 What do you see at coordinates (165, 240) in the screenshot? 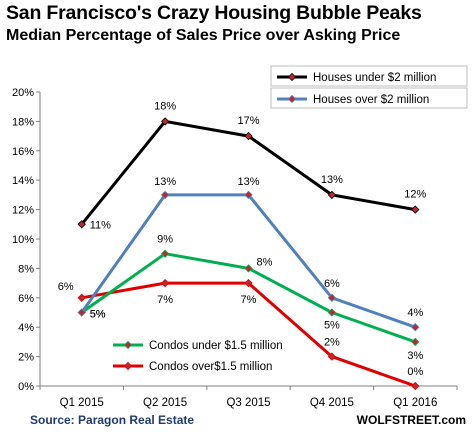
I see `data-label: 9%` at bounding box center [165, 240].